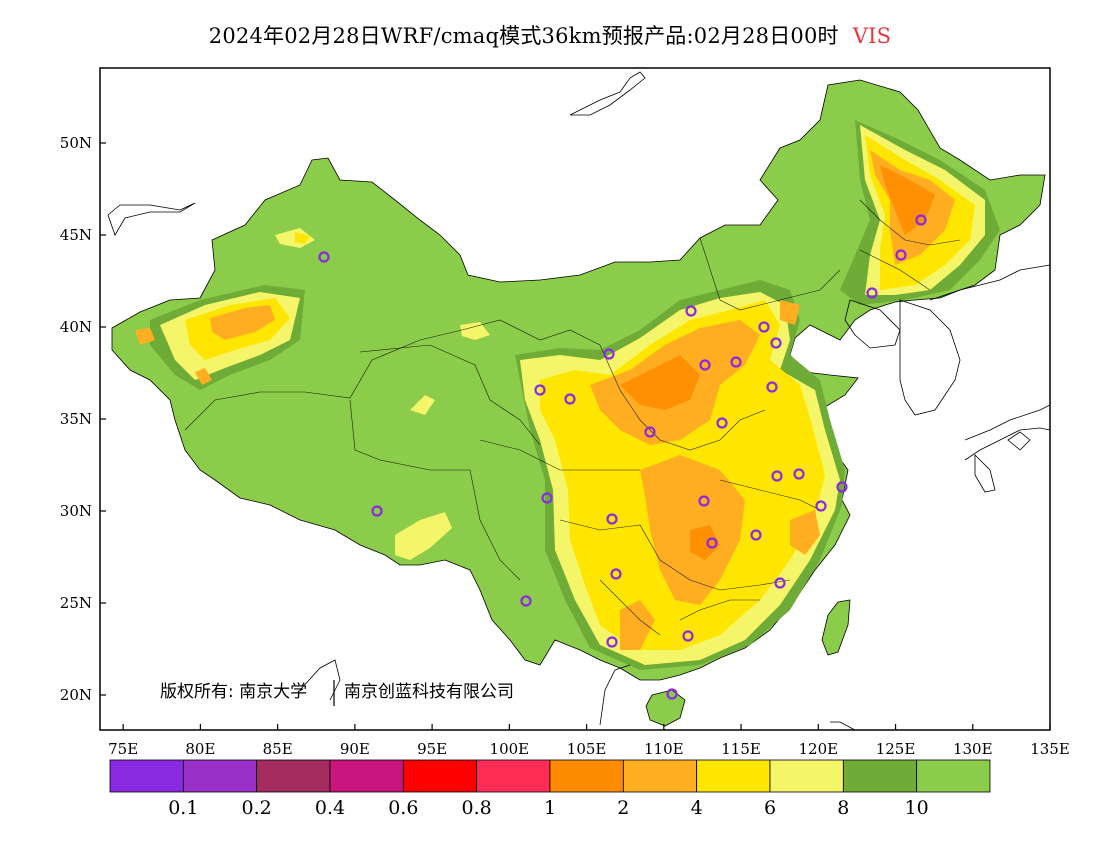  I want to click on latitude-axis: 50N 45N 40N 35N 30N 25N 20N, so click(83, 419).